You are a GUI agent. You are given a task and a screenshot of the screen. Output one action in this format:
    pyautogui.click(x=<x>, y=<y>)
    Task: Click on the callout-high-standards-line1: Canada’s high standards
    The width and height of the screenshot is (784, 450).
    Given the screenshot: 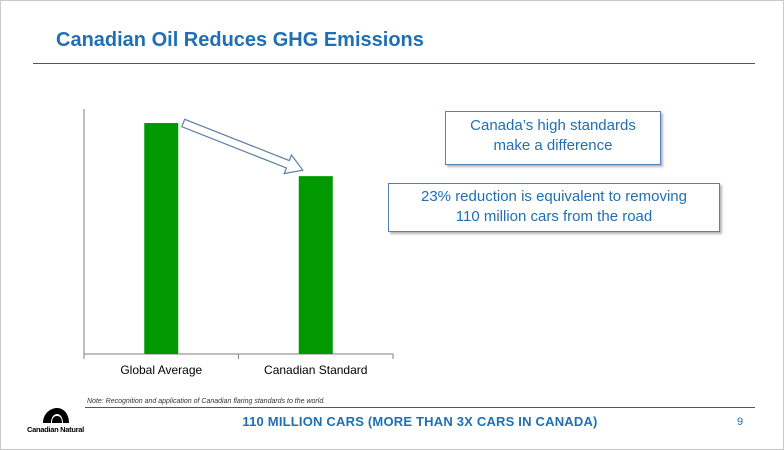 What is the action you would take?
    pyautogui.click(x=553, y=125)
    